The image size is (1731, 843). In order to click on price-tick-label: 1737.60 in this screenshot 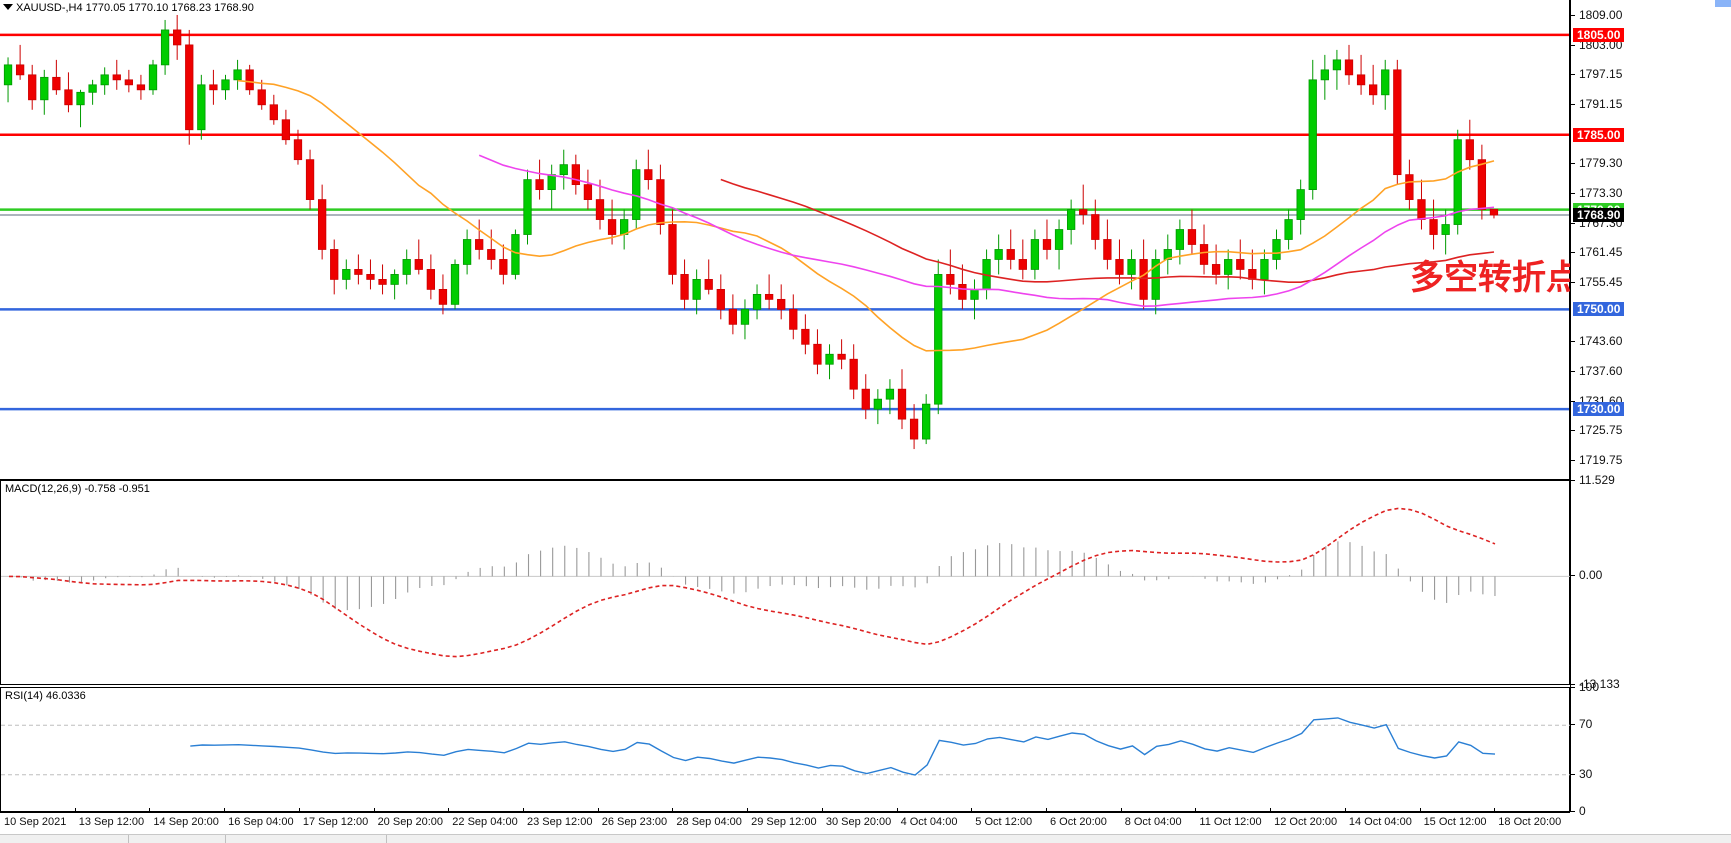, I will do `click(1601, 371)`.